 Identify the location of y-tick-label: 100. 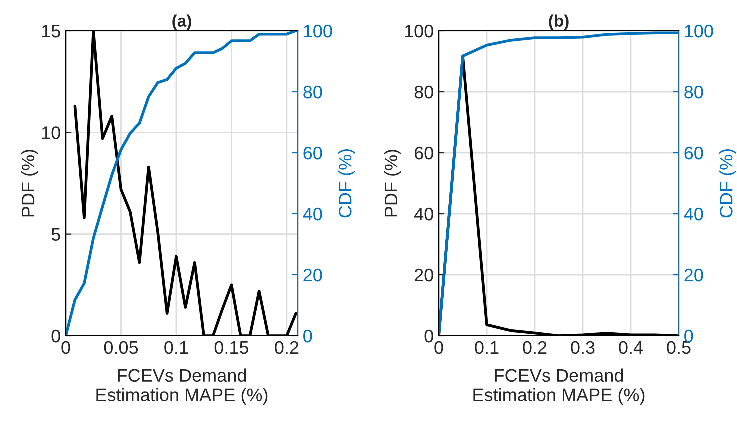
(419, 31).